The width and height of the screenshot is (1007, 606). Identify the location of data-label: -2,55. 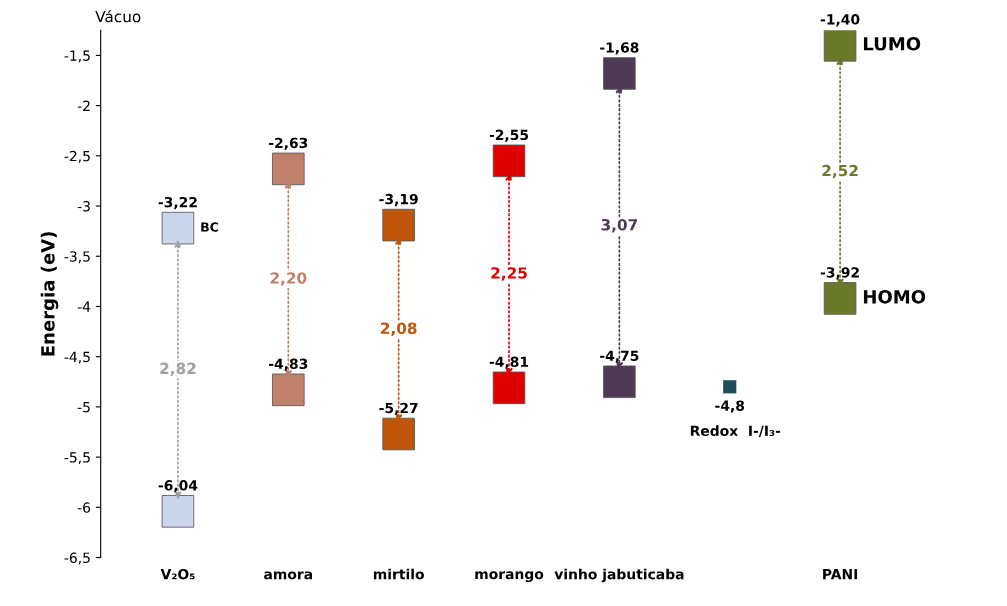
(509, 135).